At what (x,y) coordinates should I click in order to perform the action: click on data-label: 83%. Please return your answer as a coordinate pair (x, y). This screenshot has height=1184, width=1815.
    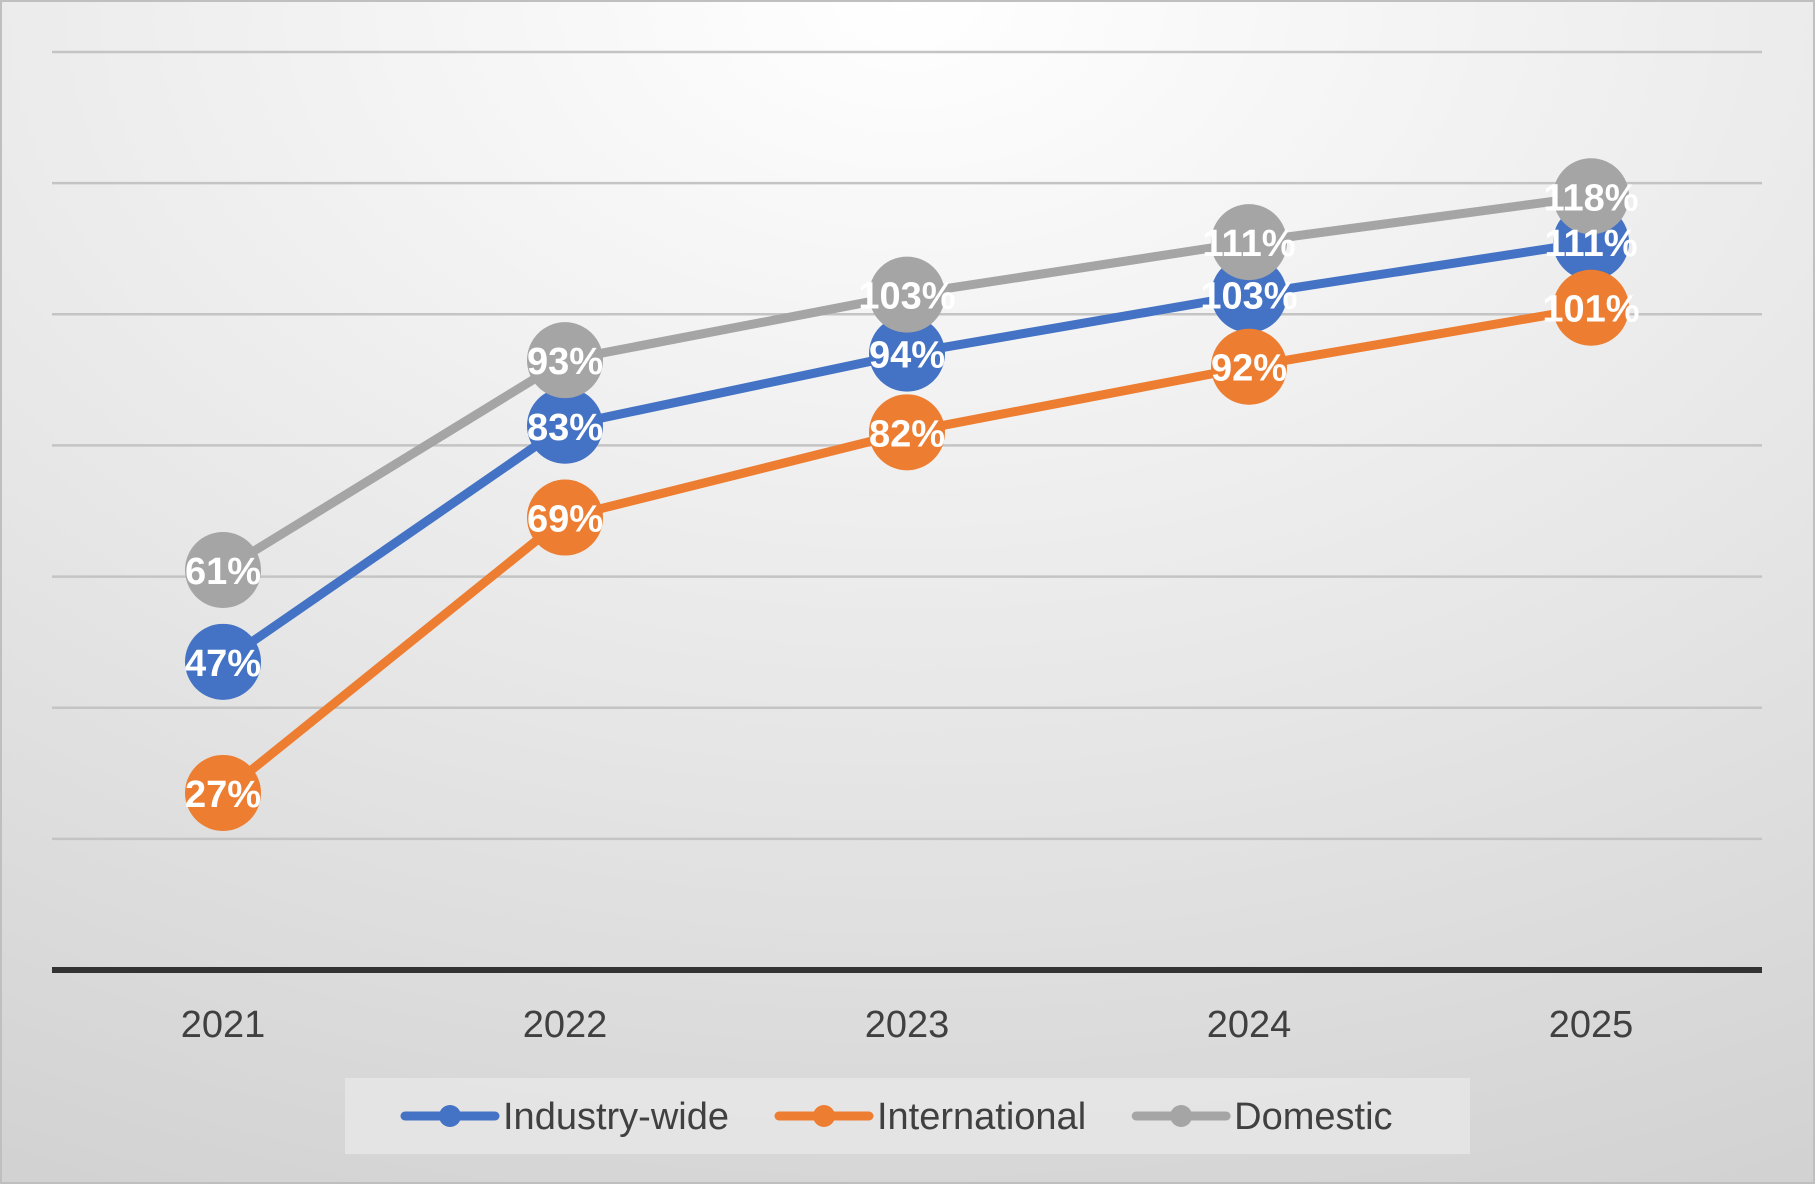
    Looking at the image, I should click on (565, 428).